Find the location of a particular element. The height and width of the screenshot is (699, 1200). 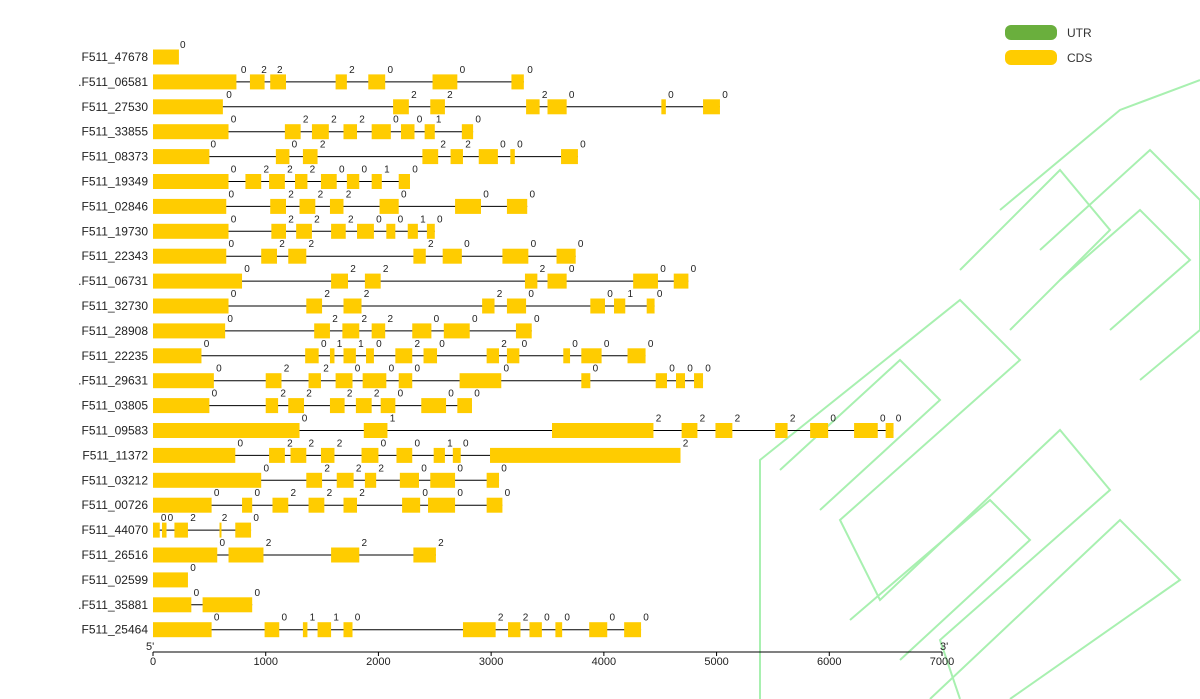

x-tick-label: 7000 is located at coordinates (942, 662).